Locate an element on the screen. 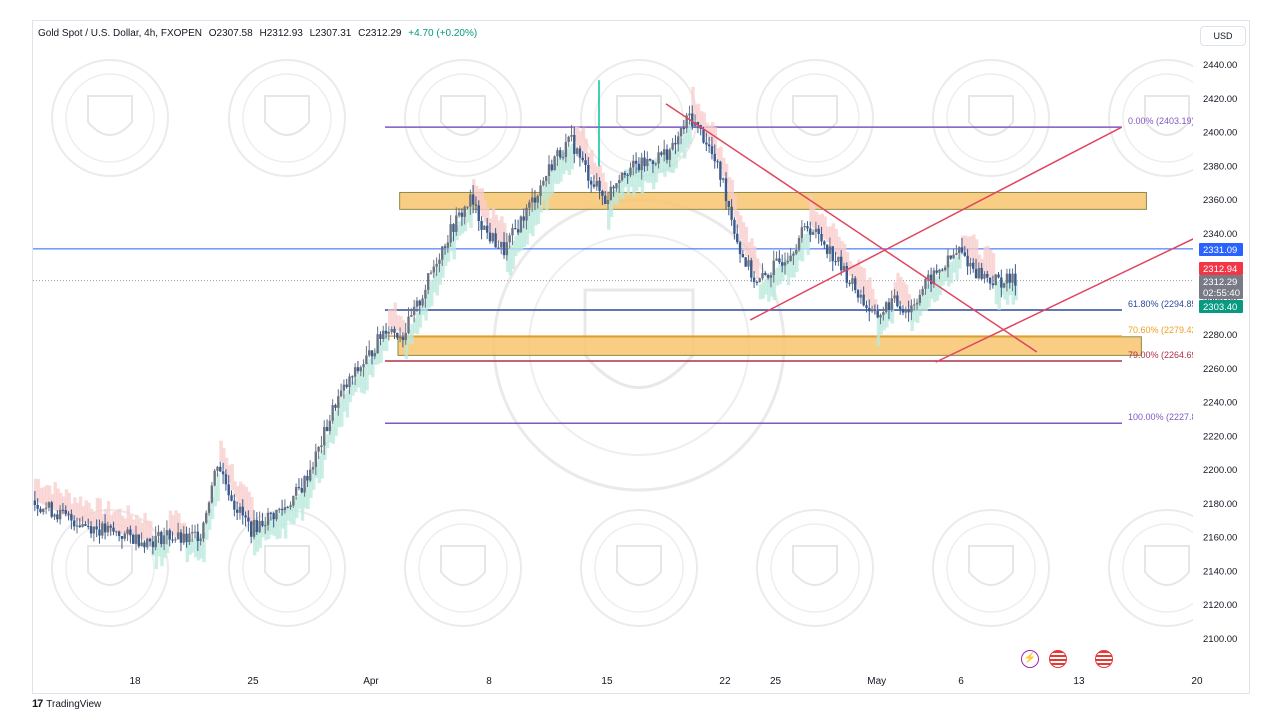  currency-button: USD is located at coordinates (1223, 36).